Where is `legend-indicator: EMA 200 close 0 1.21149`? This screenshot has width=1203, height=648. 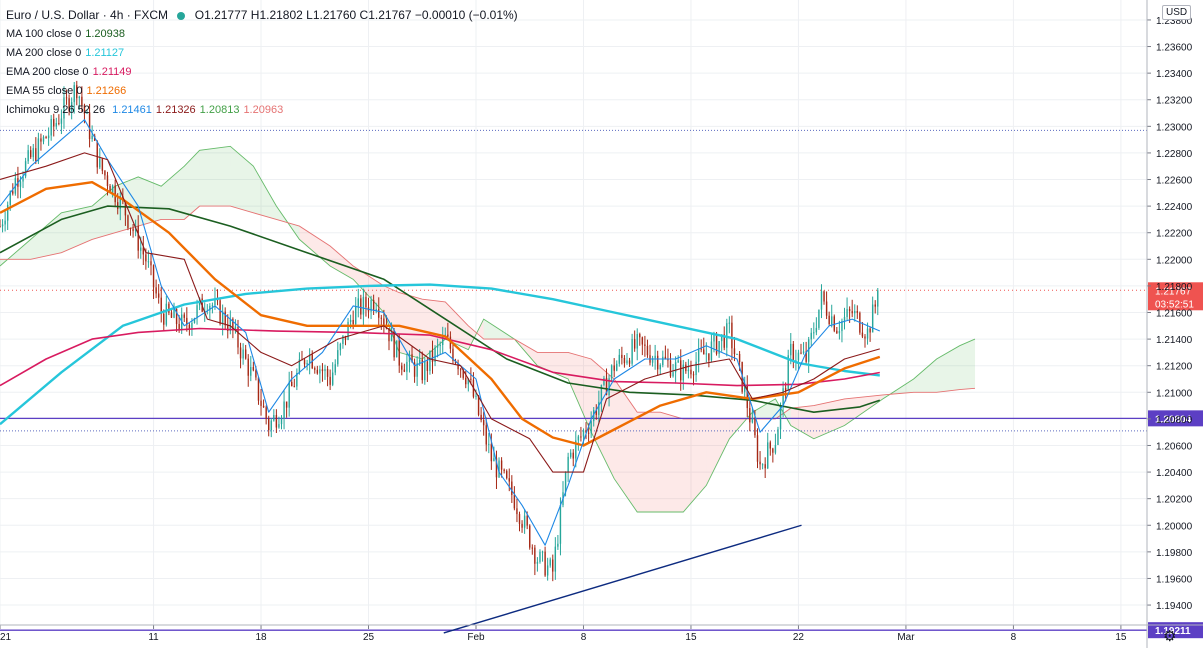 legend-indicator: EMA 200 close 0 1.21149 is located at coordinates (262, 72).